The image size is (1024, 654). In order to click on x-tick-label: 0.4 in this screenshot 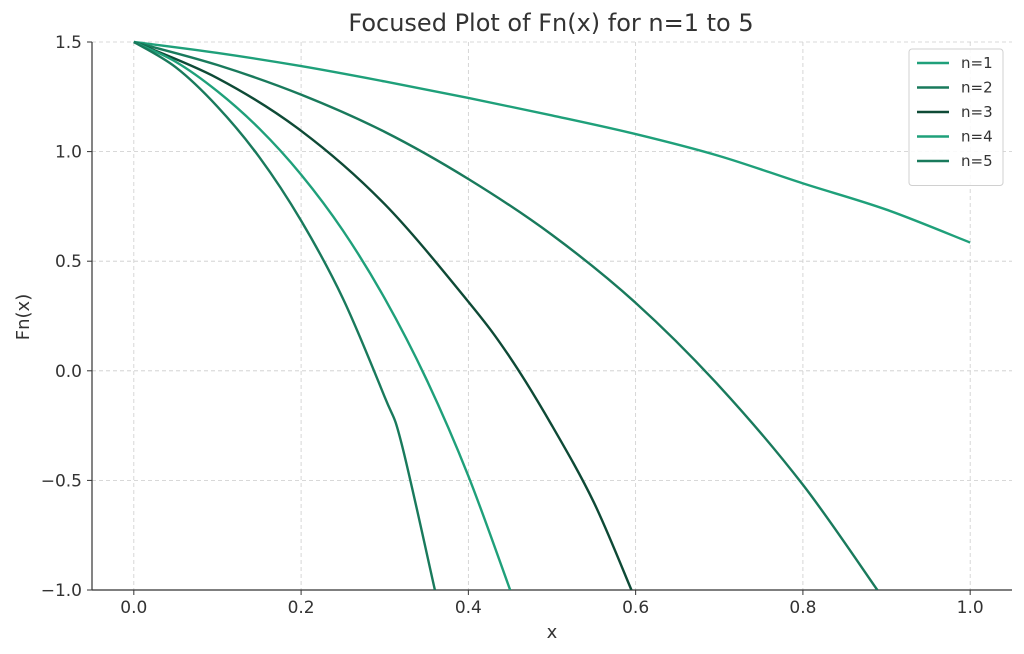, I will do `click(468, 608)`.